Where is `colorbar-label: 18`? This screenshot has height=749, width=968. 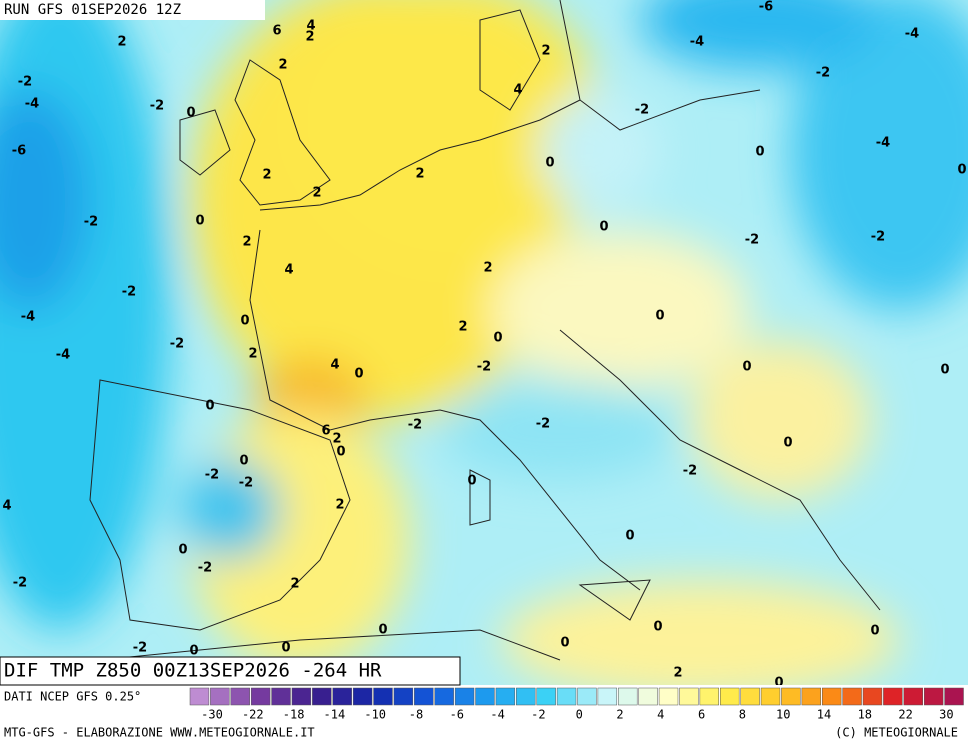 colorbar-label: 18 is located at coordinates (865, 715).